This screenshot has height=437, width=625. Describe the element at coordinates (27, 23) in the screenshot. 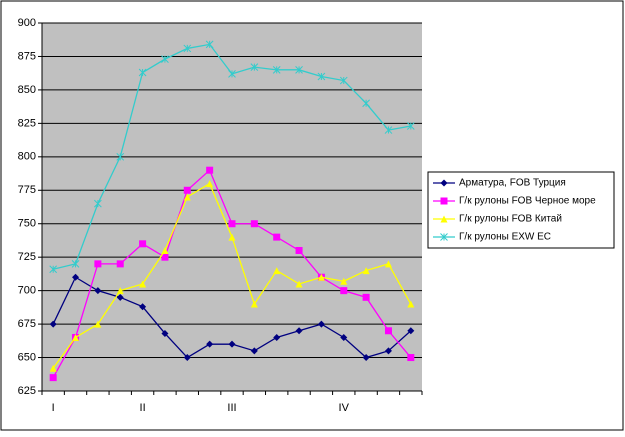

I see `y-tick-label: 900` at that location.